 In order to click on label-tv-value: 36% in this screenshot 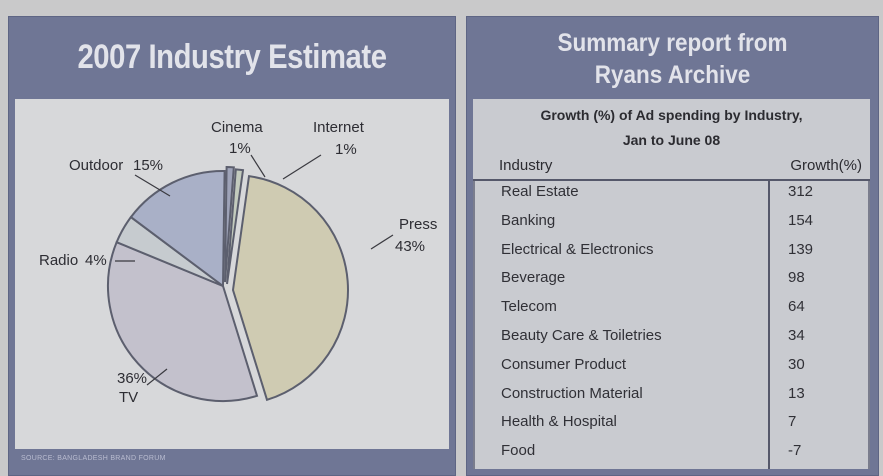, I will do `click(132, 378)`.